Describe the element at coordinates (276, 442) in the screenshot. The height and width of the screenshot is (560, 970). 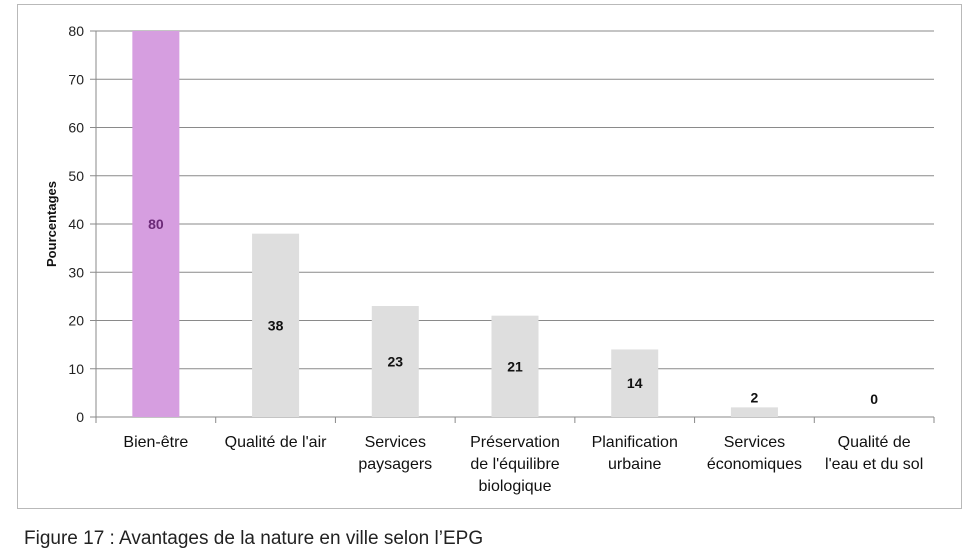
I see `x-category-label: Qualité de l'air` at that location.